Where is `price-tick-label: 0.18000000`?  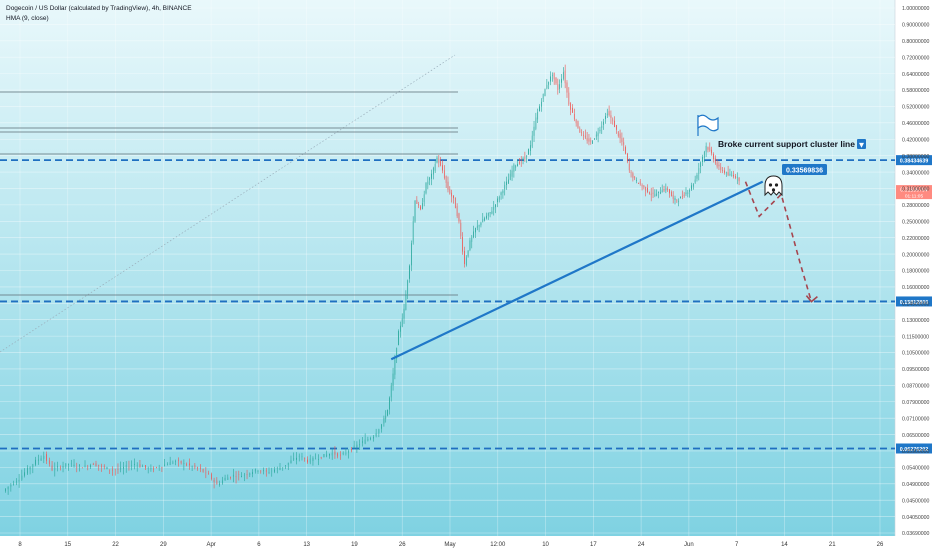 price-tick-label: 0.18000000 is located at coordinates (916, 272).